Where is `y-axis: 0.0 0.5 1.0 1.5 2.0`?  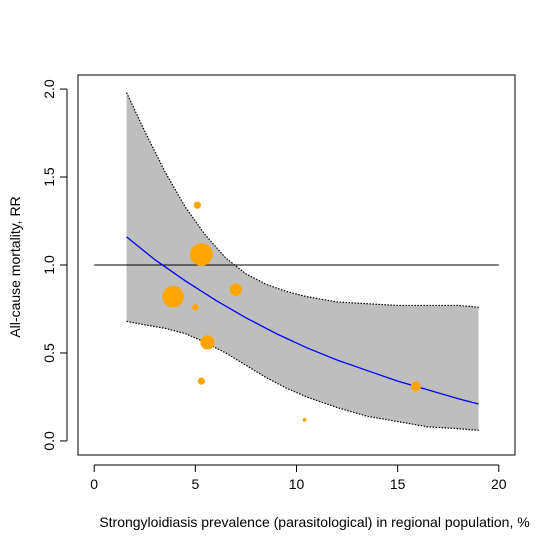
y-axis: 0.0 0.5 1.0 1.5 2.0 is located at coordinates (54, 265).